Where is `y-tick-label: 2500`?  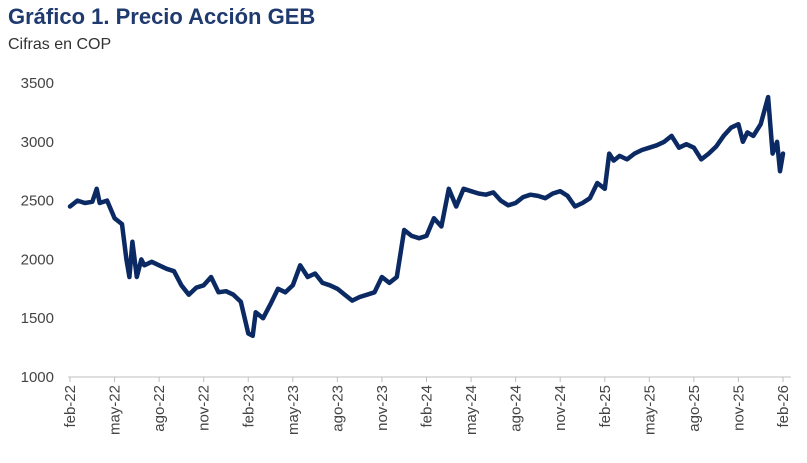
y-tick-label: 2500 is located at coordinates (37, 201).